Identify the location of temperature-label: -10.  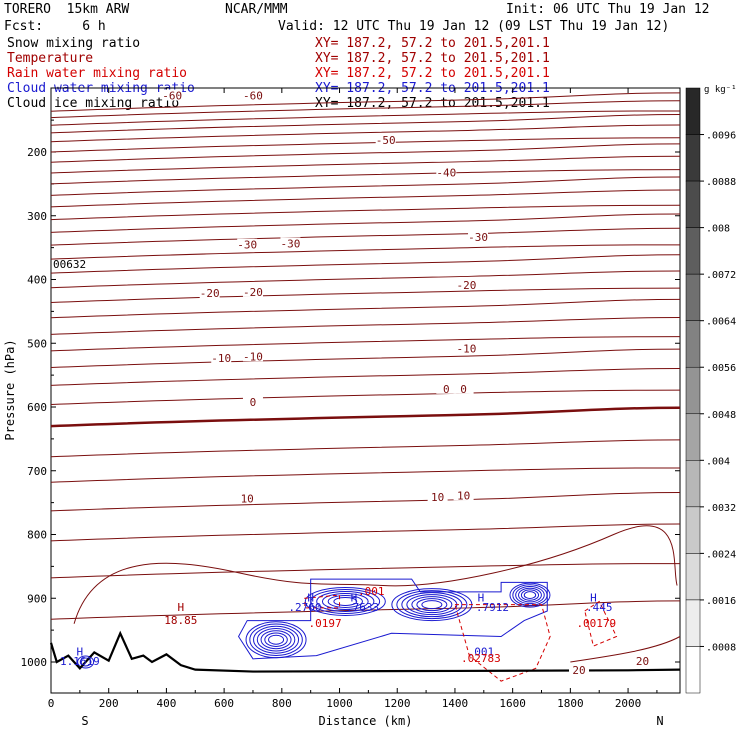
(221, 358).